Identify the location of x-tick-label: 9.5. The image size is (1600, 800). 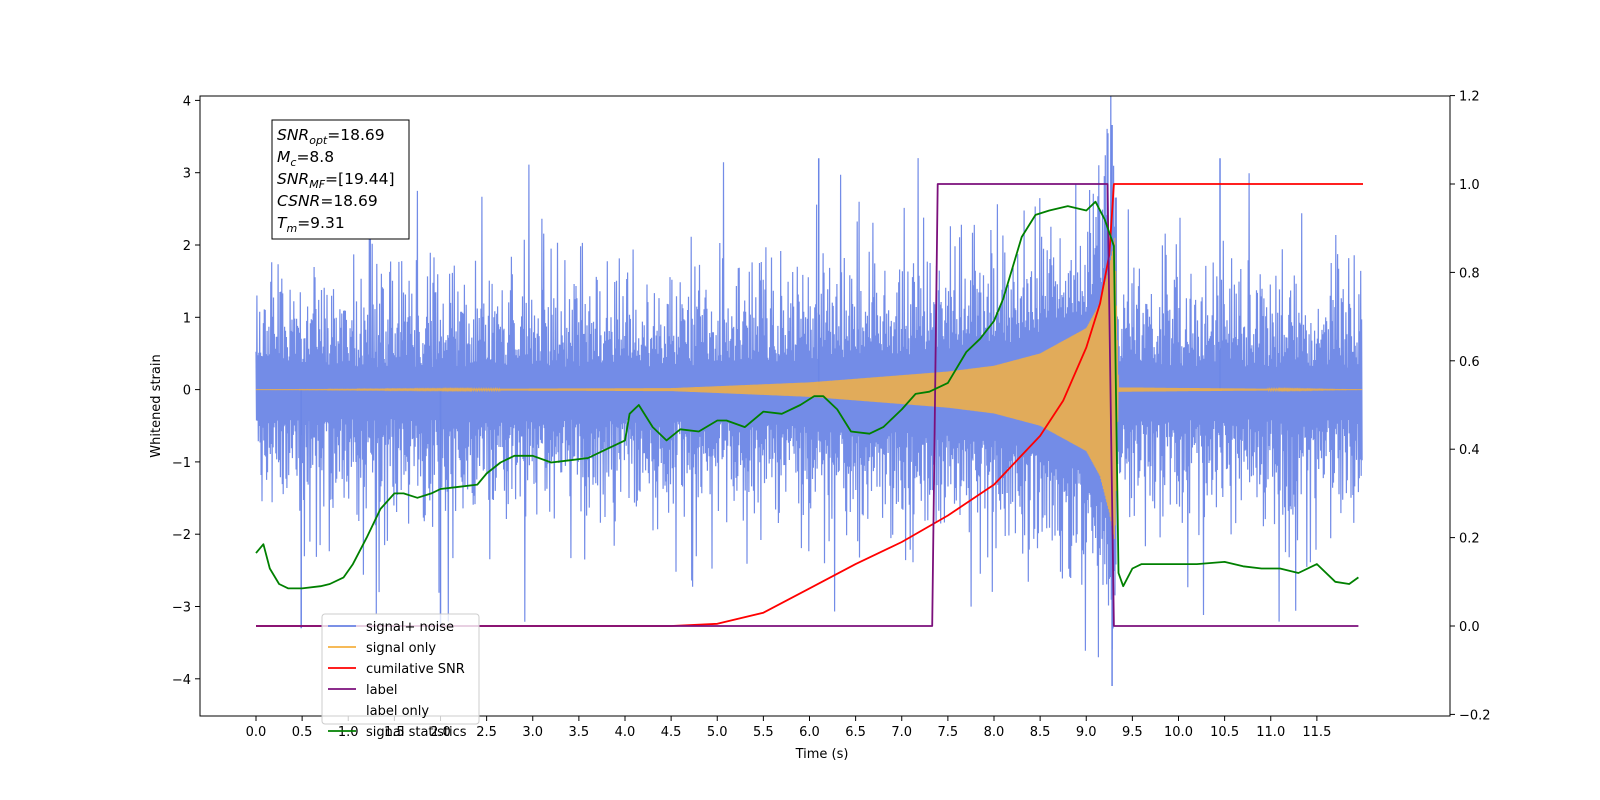
(1132, 732).